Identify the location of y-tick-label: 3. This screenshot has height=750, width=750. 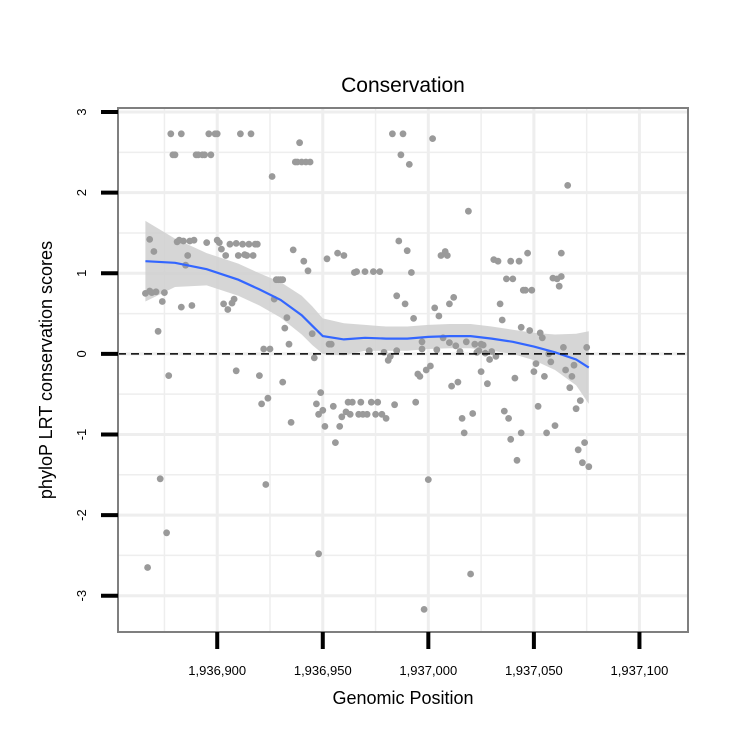
(81, 111).